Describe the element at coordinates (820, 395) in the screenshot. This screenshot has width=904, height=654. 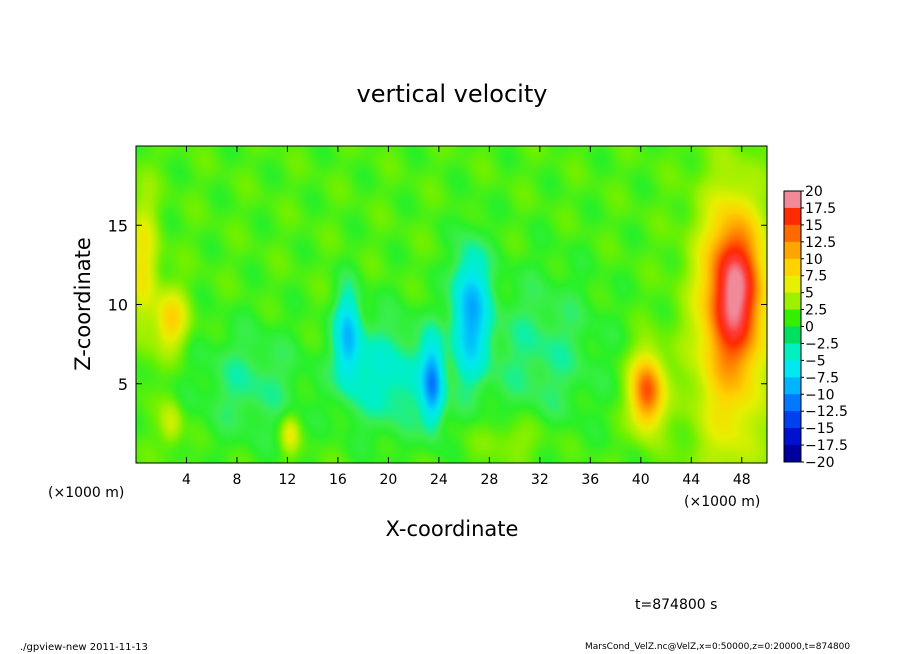
I see `colorbar-label: −10` at that location.